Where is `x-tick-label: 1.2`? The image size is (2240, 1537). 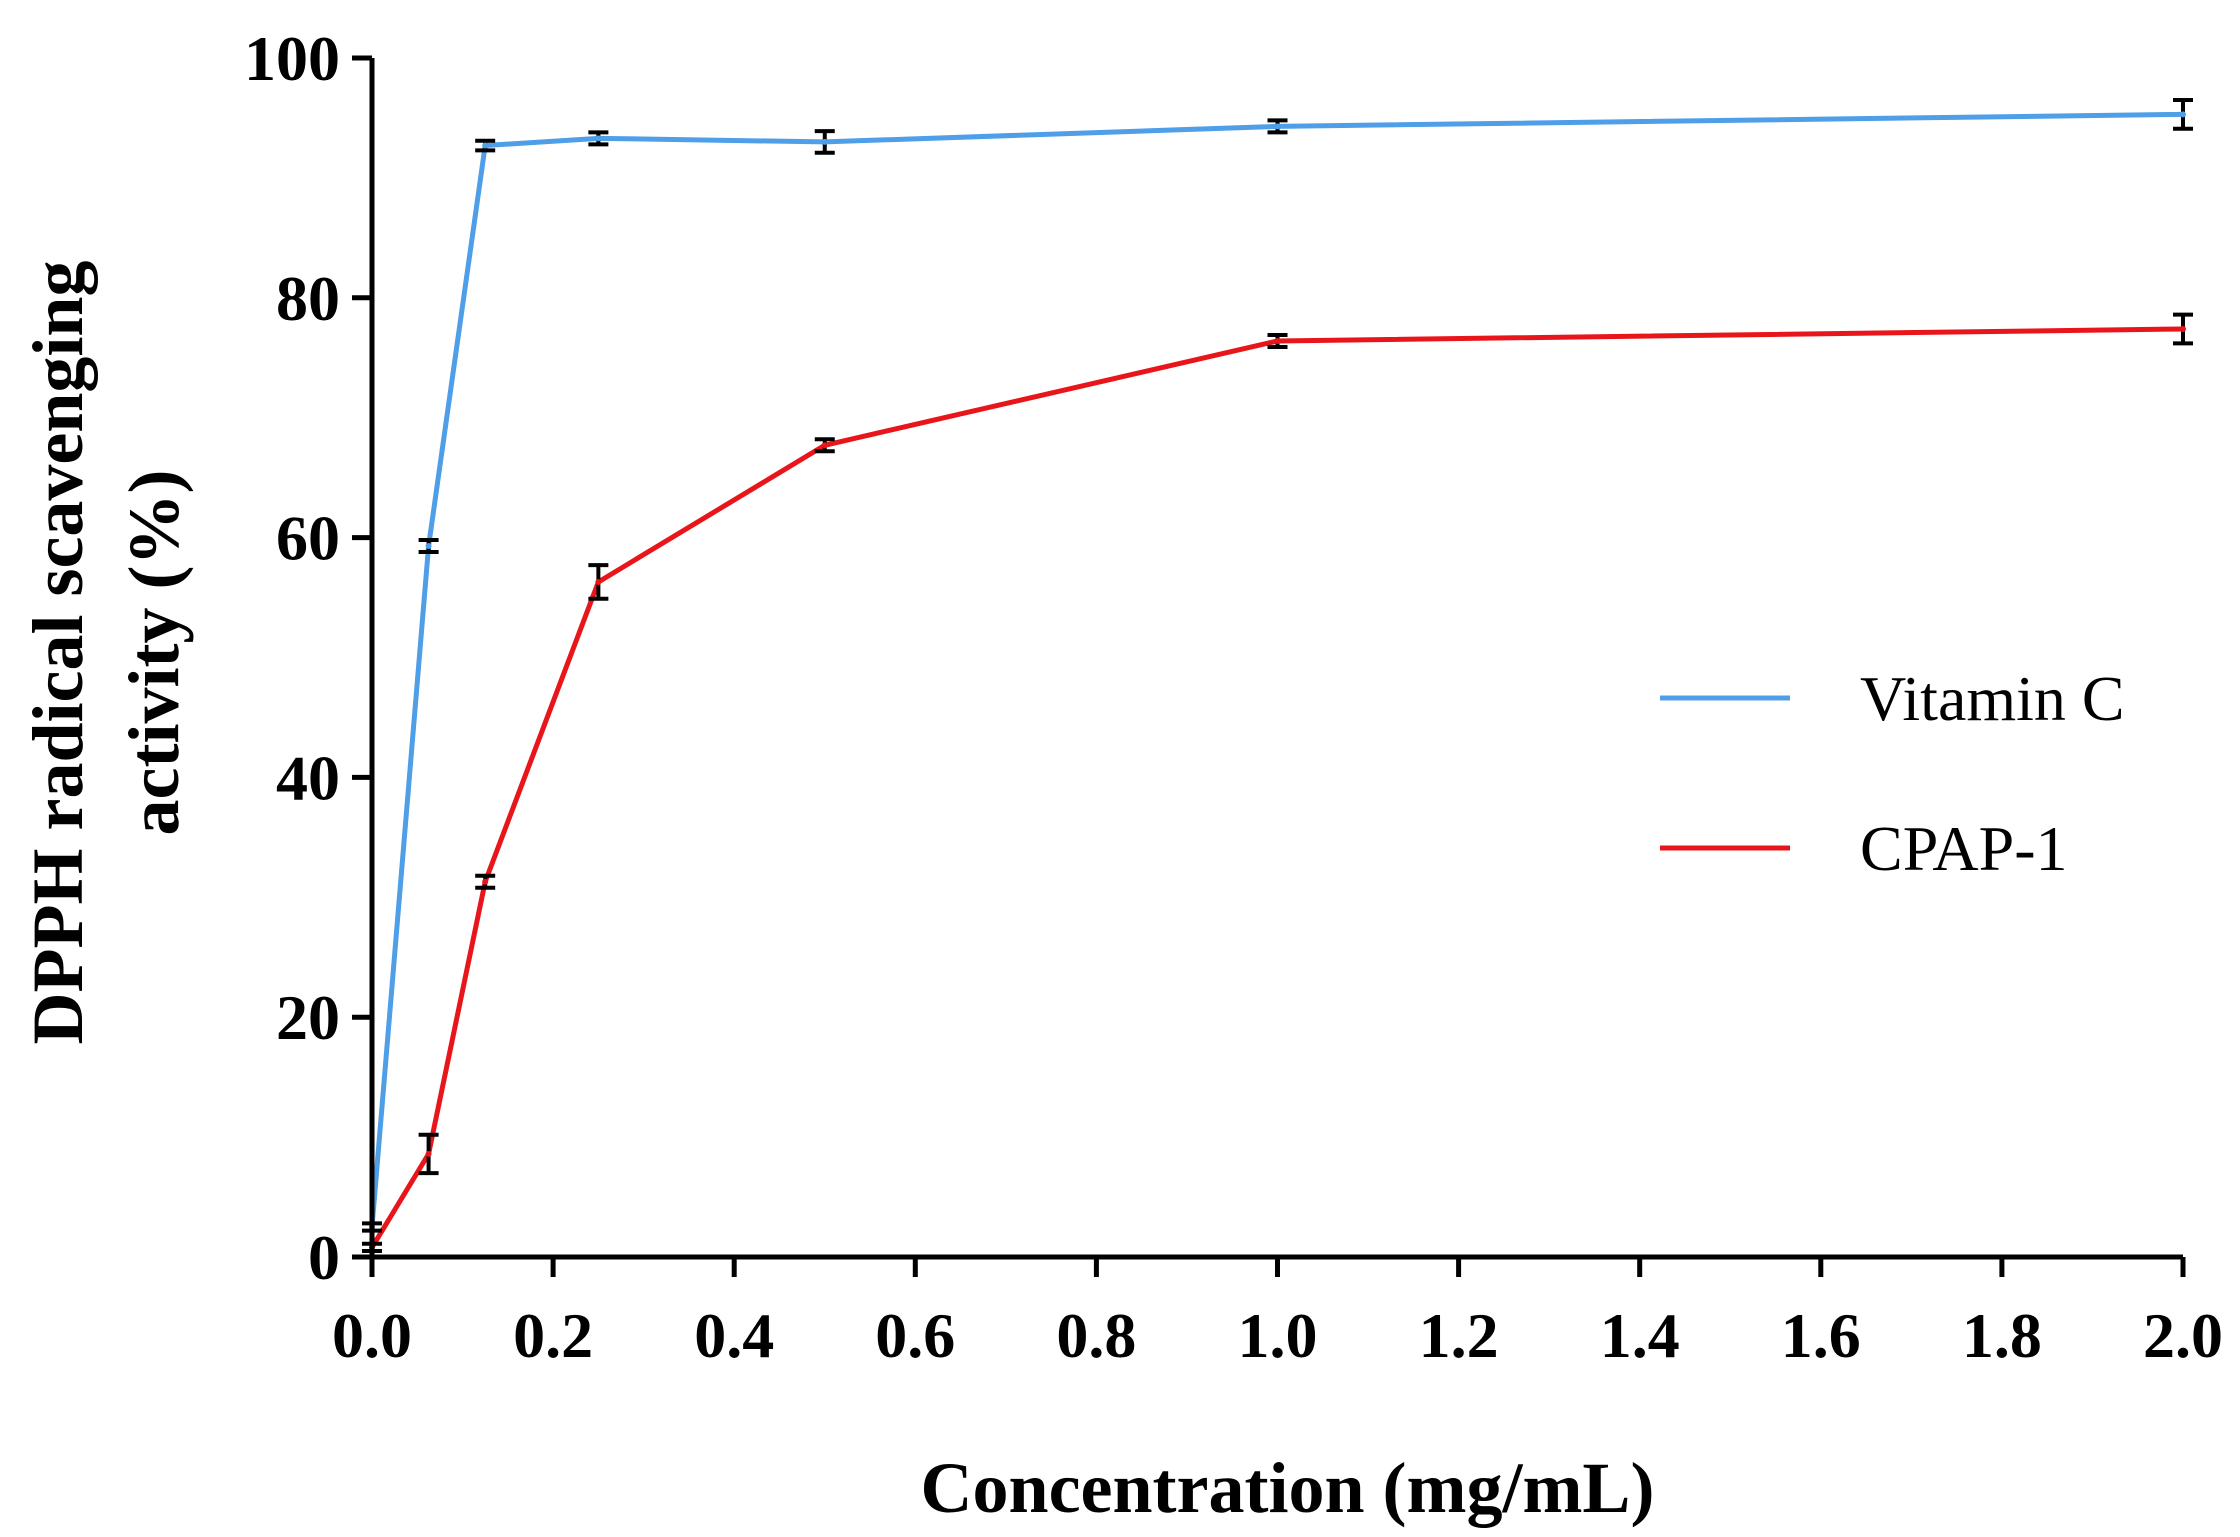
x-tick-label: 1.2 is located at coordinates (1459, 1335).